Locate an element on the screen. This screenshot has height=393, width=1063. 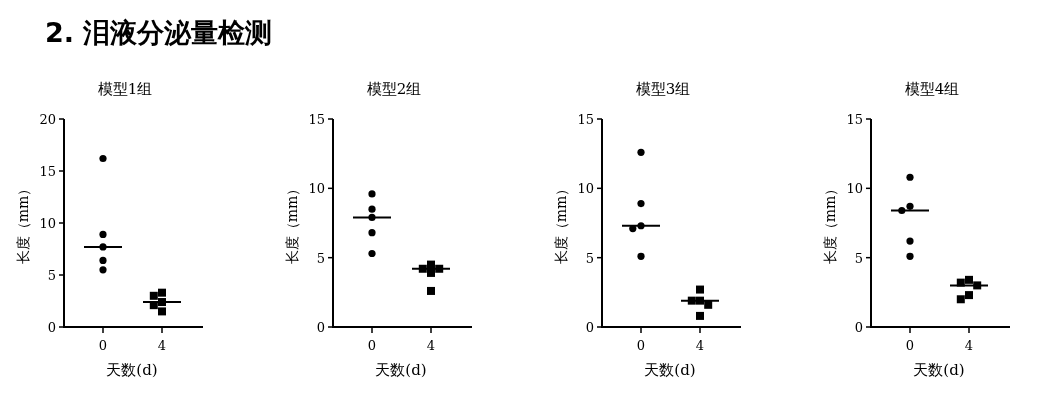
y-tick-label: 20 is located at coordinates (47, 119).